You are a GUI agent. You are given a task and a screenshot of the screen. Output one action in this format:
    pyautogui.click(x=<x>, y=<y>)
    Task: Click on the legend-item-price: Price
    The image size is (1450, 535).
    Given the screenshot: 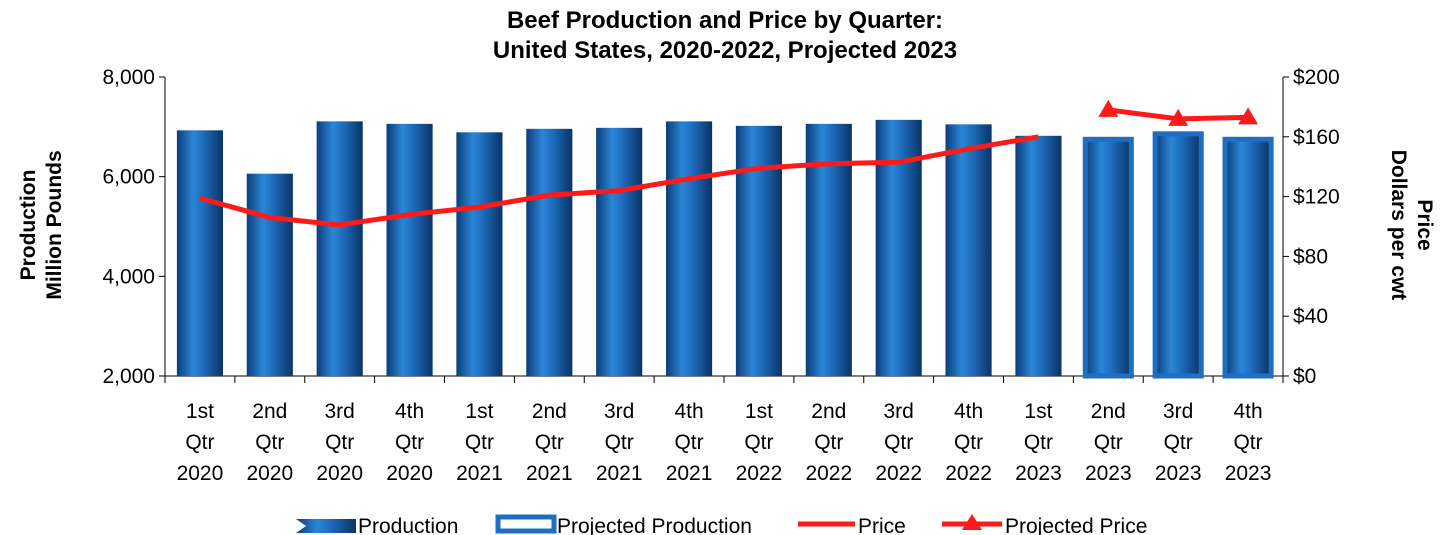 What is the action you would take?
    pyautogui.click(x=852, y=525)
    